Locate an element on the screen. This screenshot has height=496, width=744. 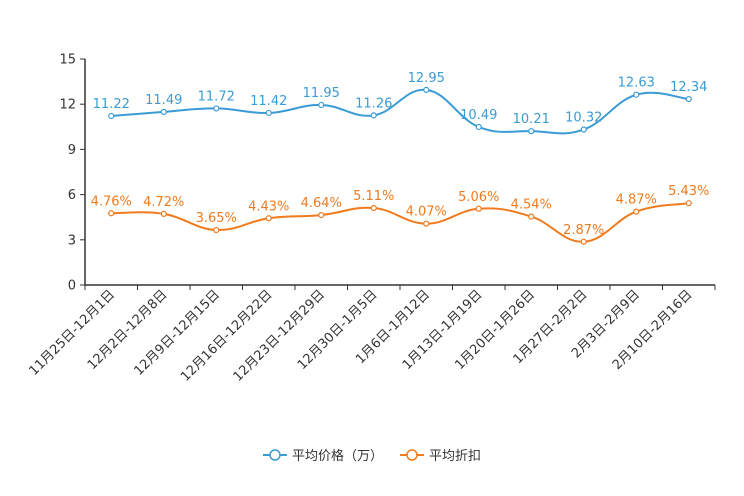
data-label: 10.32 is located at coordinates (583, 118).